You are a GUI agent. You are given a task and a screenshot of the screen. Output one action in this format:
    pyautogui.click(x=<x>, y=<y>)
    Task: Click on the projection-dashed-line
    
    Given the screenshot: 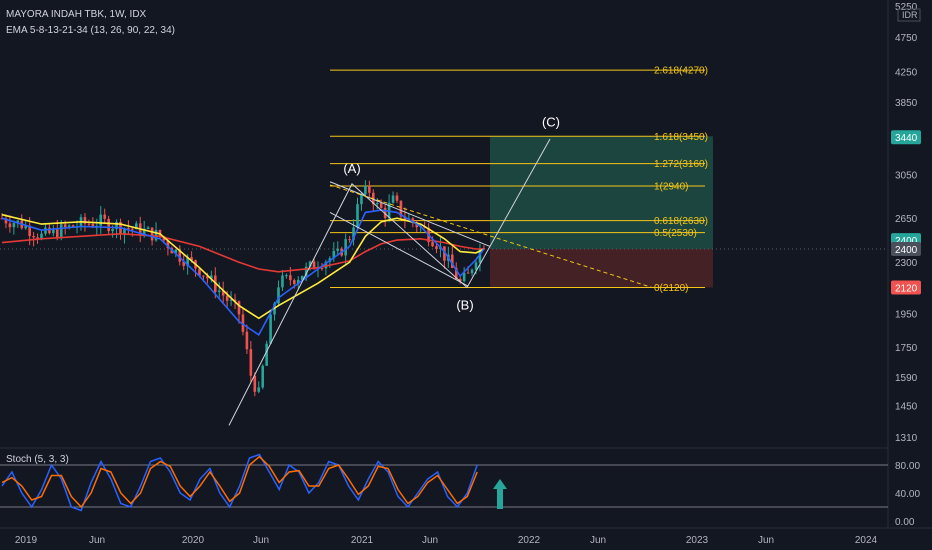 What is the action you would take?
    pyautogui.click(x=491, y=236)
    